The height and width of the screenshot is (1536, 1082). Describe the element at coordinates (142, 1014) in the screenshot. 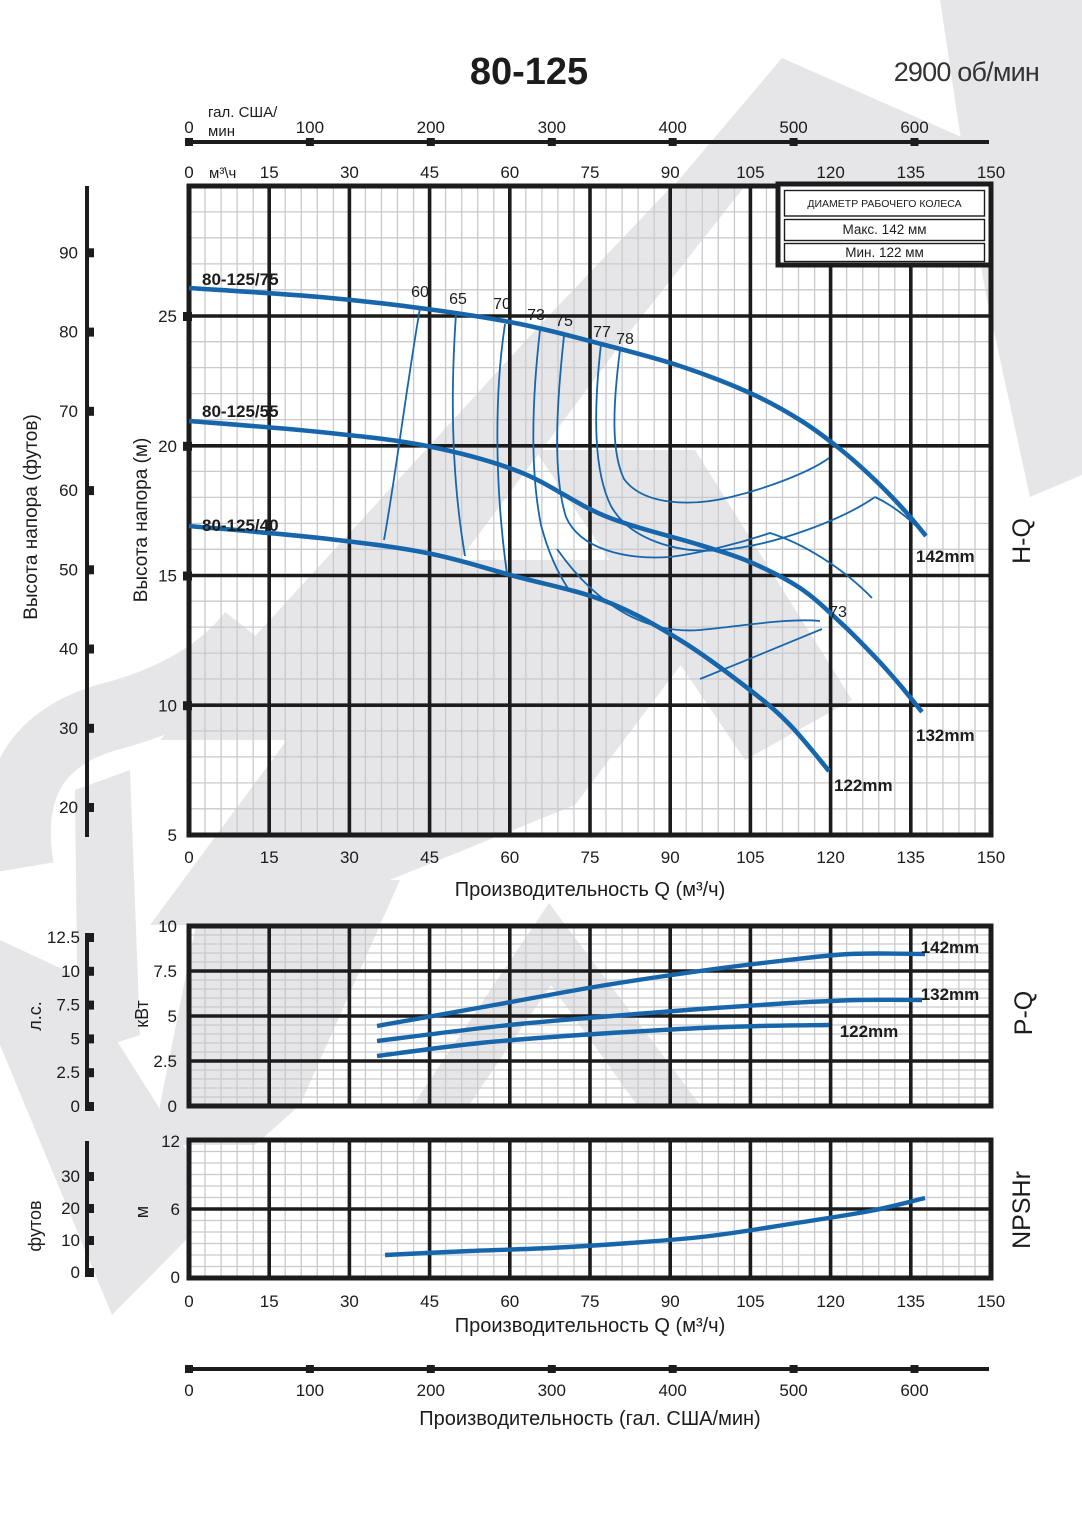

I see `svg-text: кВт` at that location.